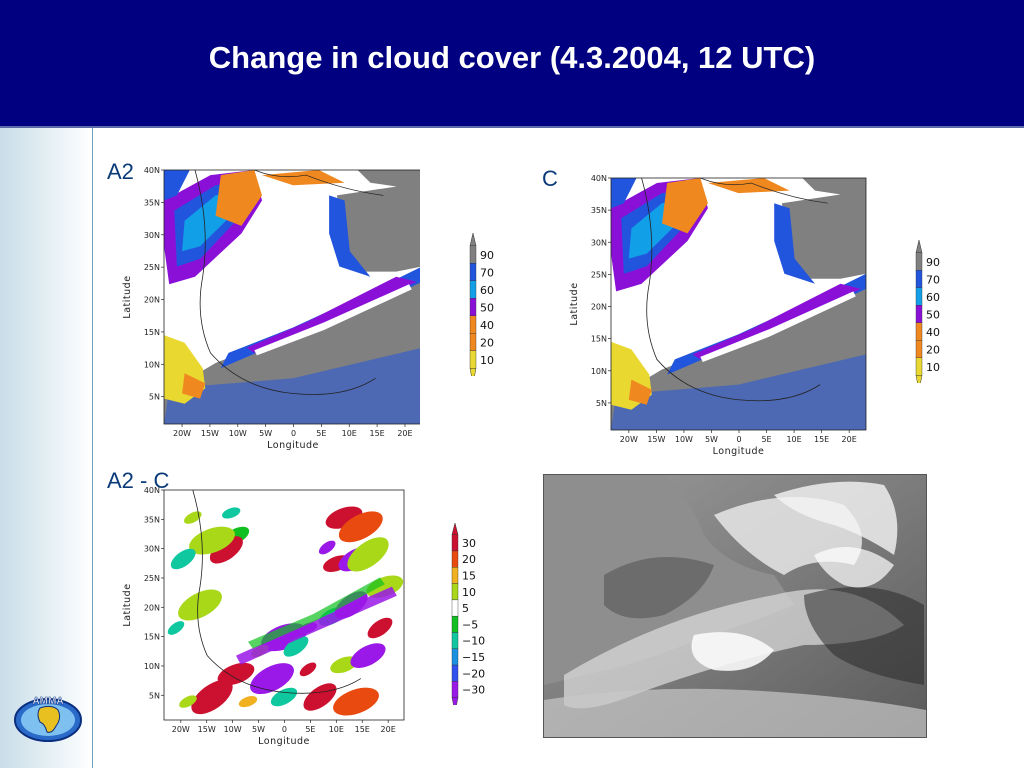  I want to click on colorbar-diff: 30 20 15 10 5 −5 −10 −15 −20 −30, so click(469, 616).